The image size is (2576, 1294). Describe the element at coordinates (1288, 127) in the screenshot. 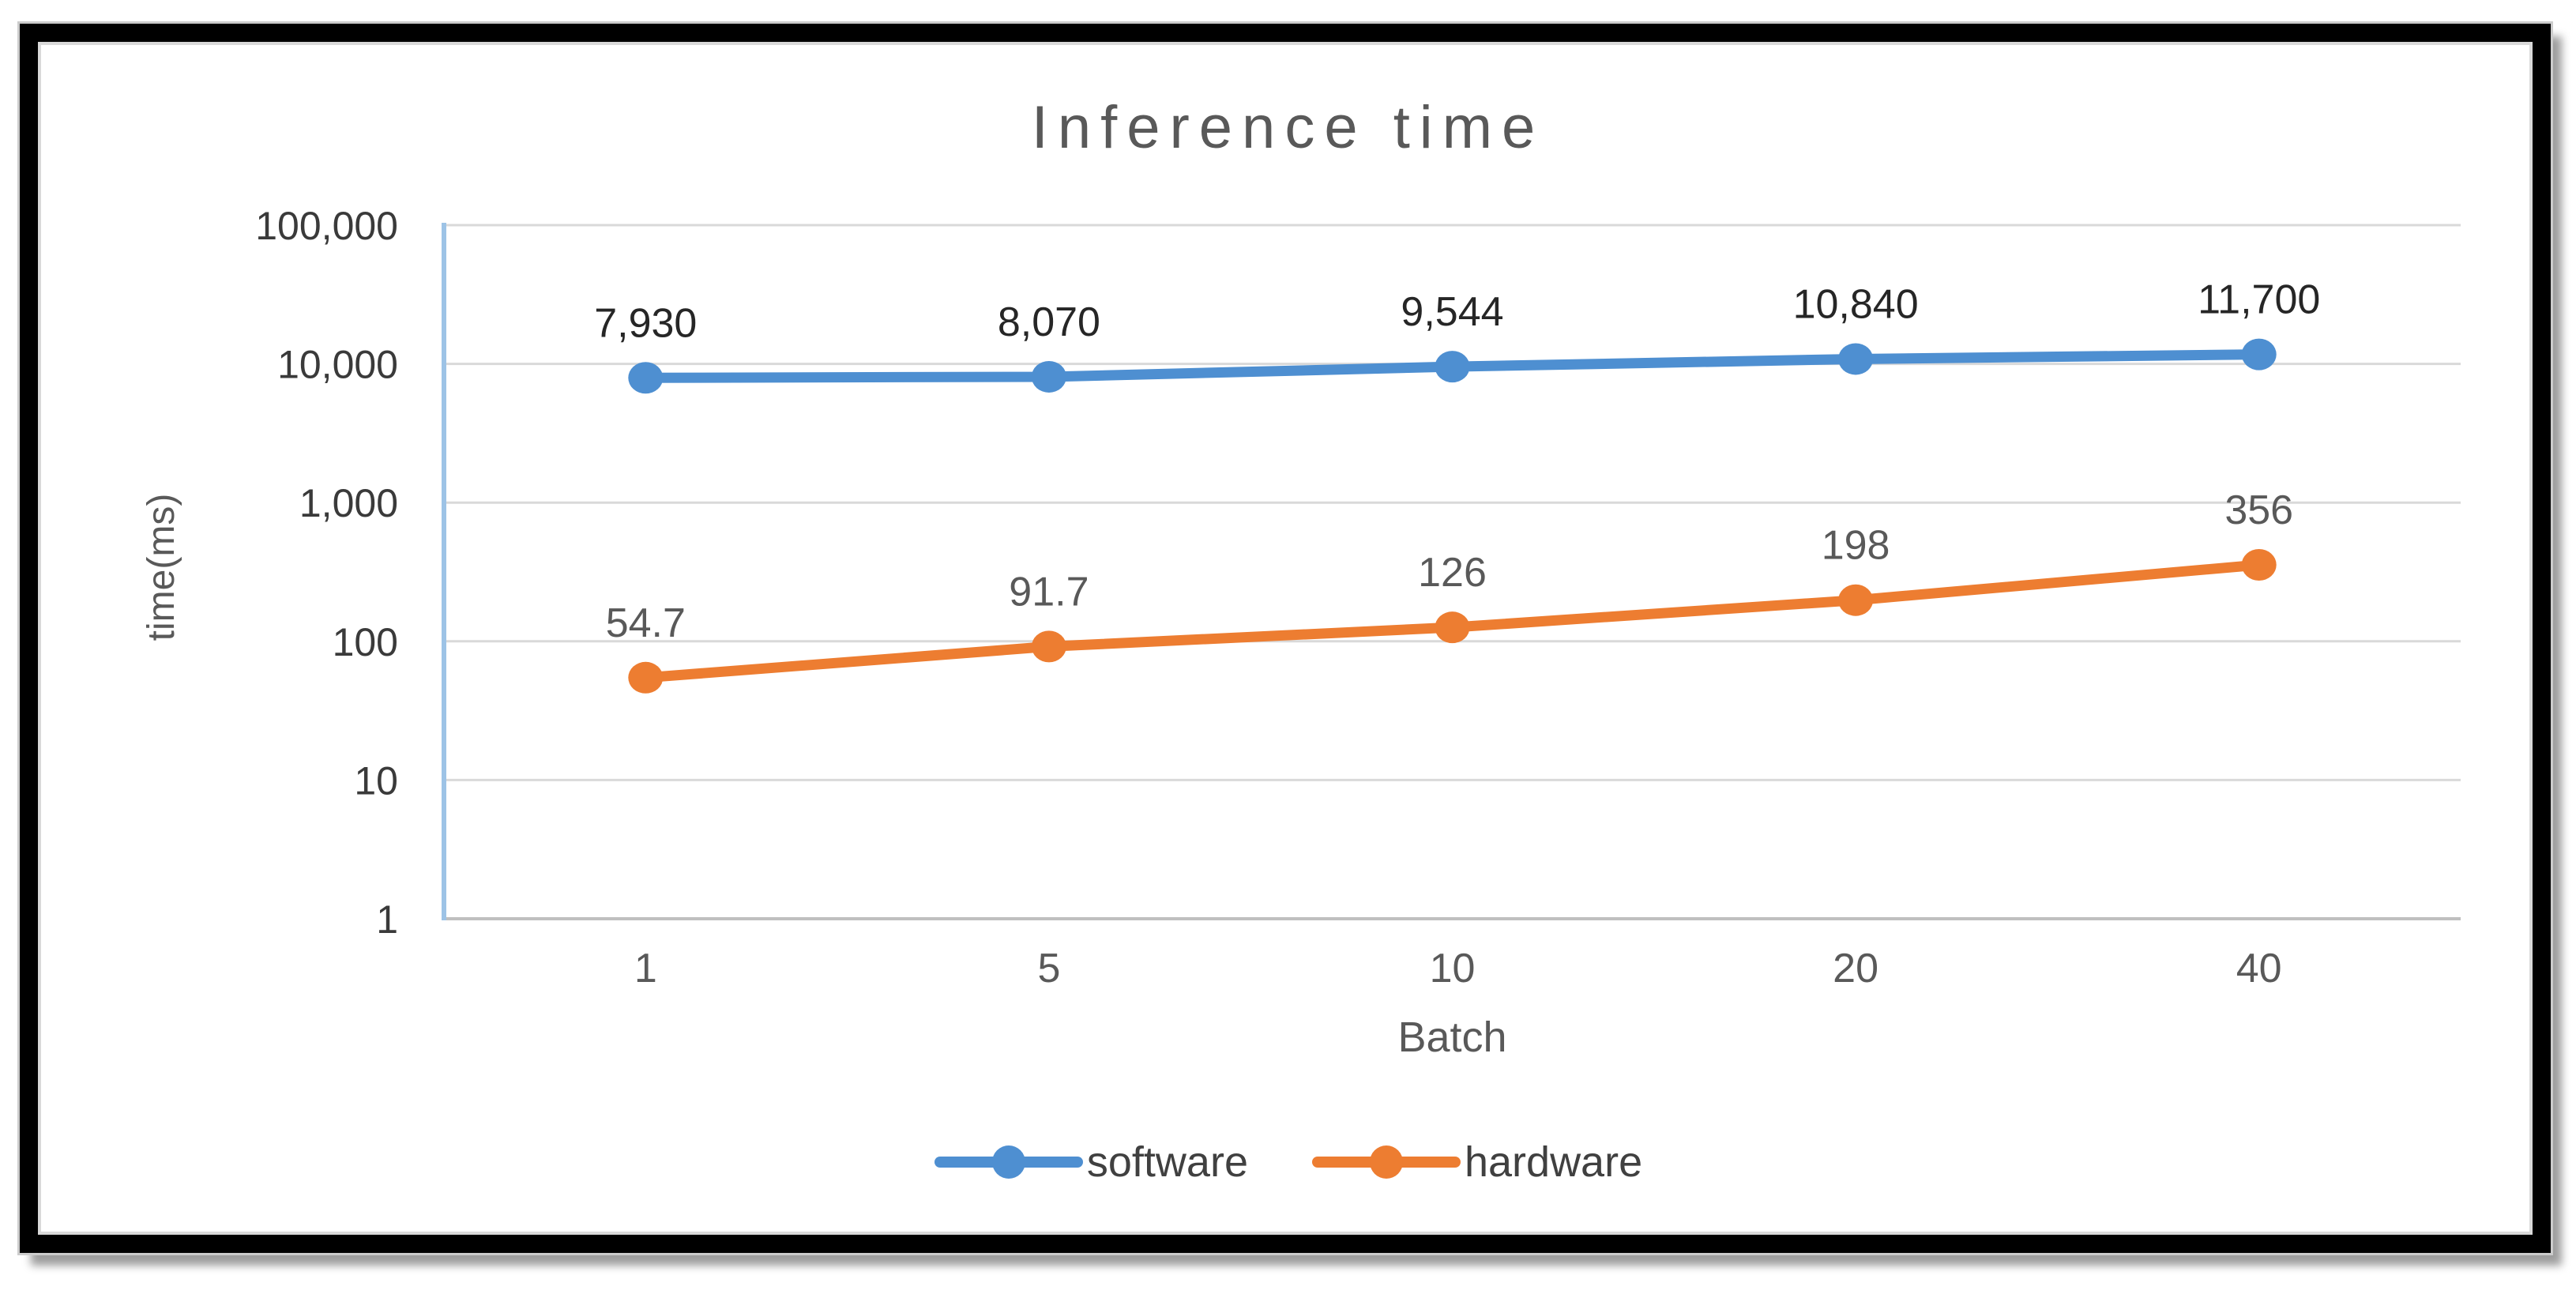

I see `chart-title: Inference time` at that location.